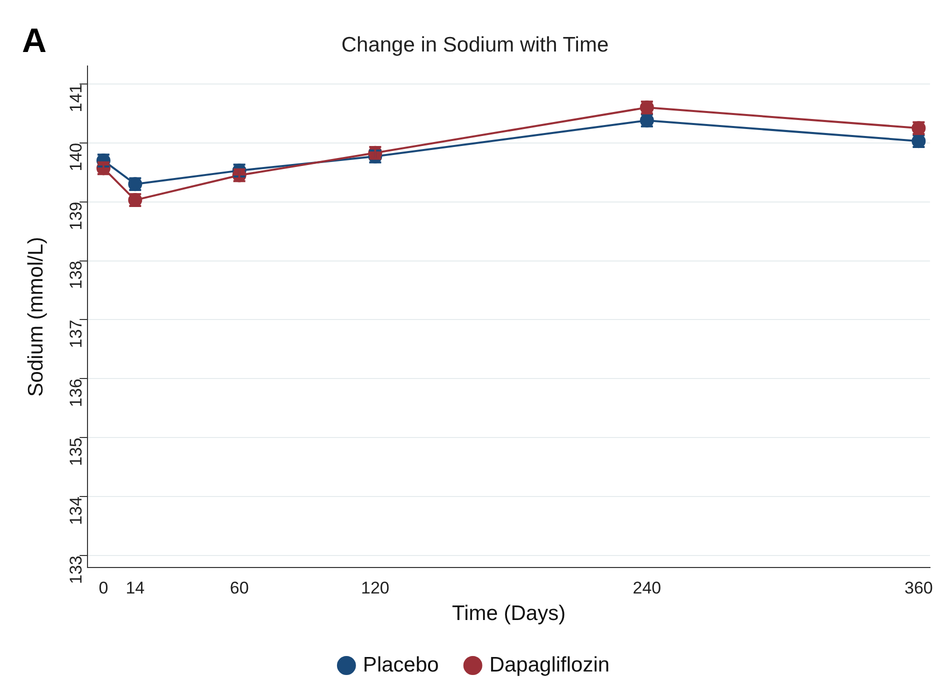 This screenshot has height=696, width=950. I want to click on legend-label: Dapagliflozin, so click(549, 664).